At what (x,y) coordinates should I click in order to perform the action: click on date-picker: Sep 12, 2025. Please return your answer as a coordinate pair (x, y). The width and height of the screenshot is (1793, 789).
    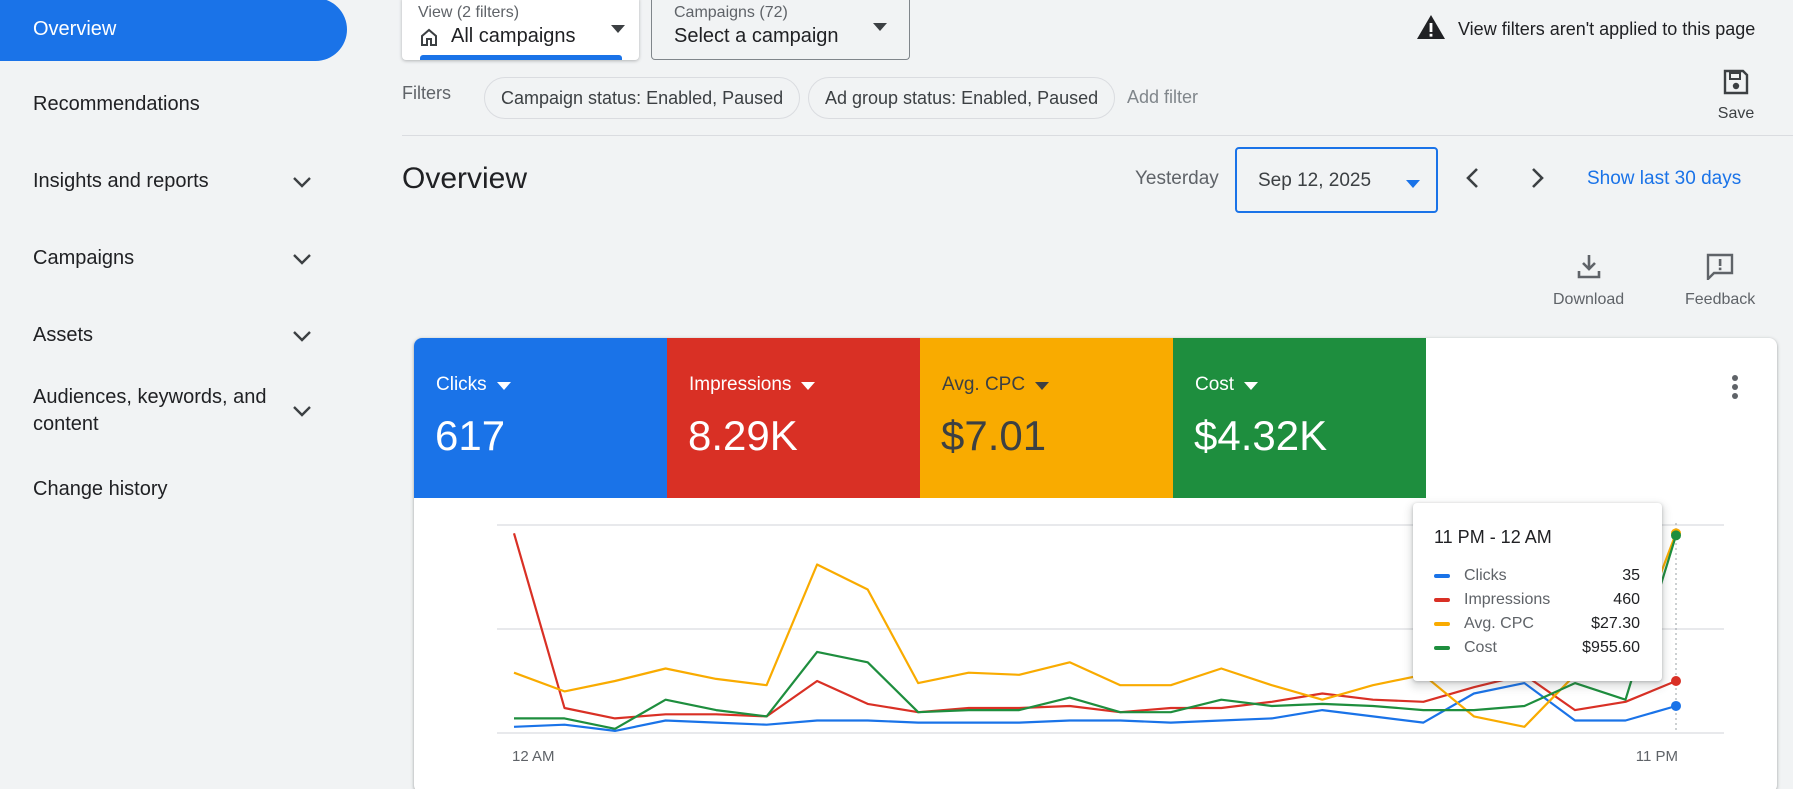
    Looking at the image, I should click on (1336, 180).